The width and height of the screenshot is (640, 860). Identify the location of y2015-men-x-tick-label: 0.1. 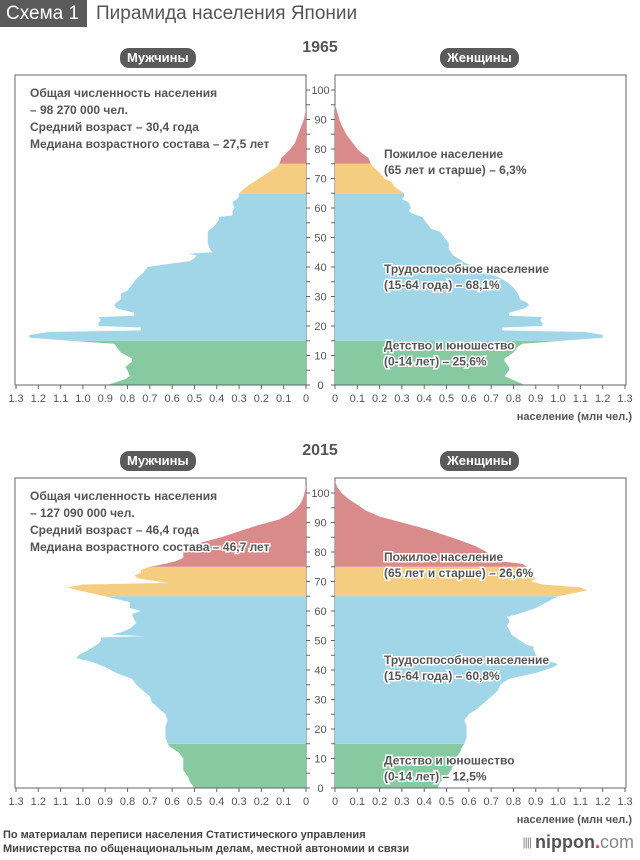
(283, 802).